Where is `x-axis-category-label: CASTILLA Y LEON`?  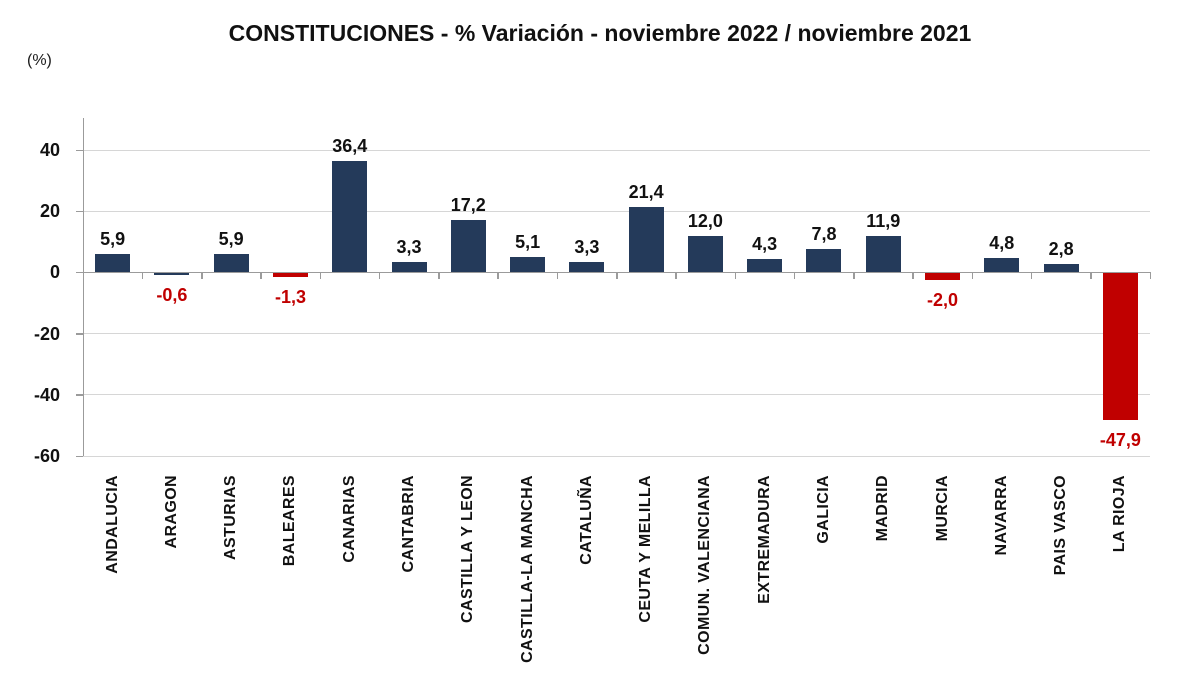 x-axis-category-label: CASTILLA Y LEON is located at coordinates (468, 549).